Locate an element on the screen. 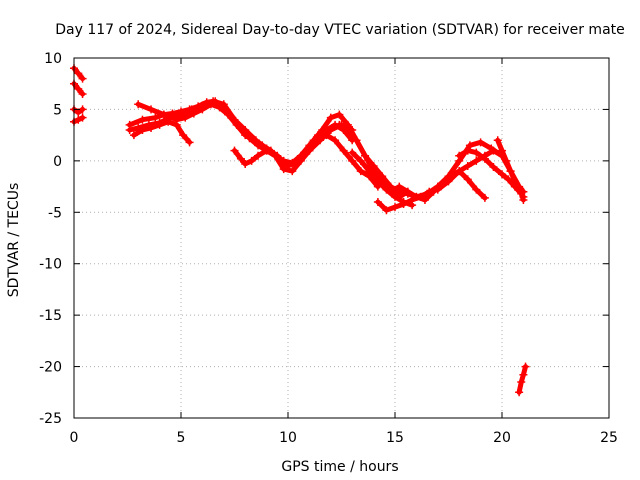 The width and height of the screenshot is (640, 480). x-tick-label: 10 is located at coordinates (288, 438).